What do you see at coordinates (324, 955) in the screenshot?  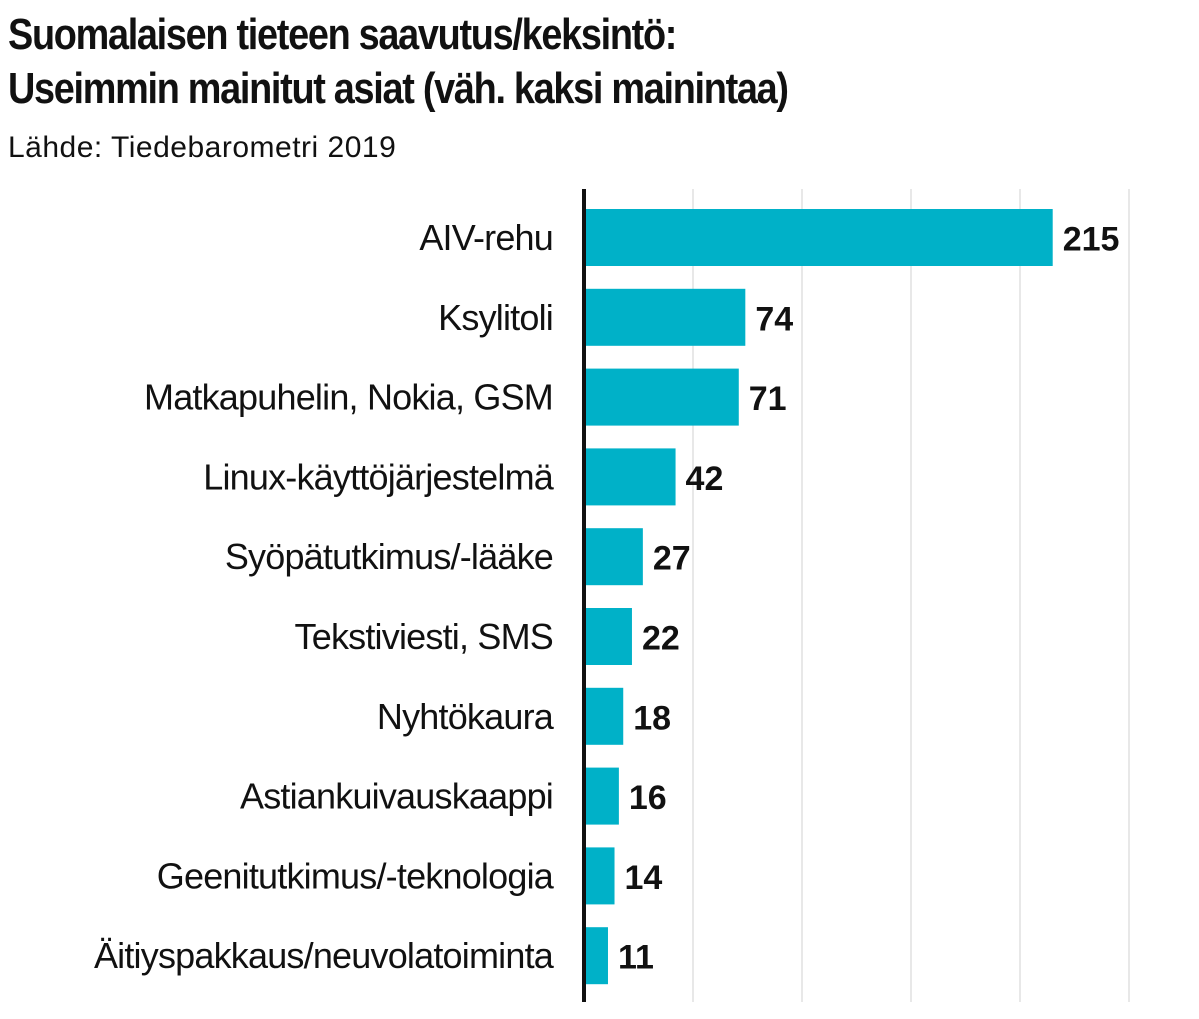 I see `category-label-9: Äitiyspakkaus/neuvolatoiminta` at bounding box center [324, 955].